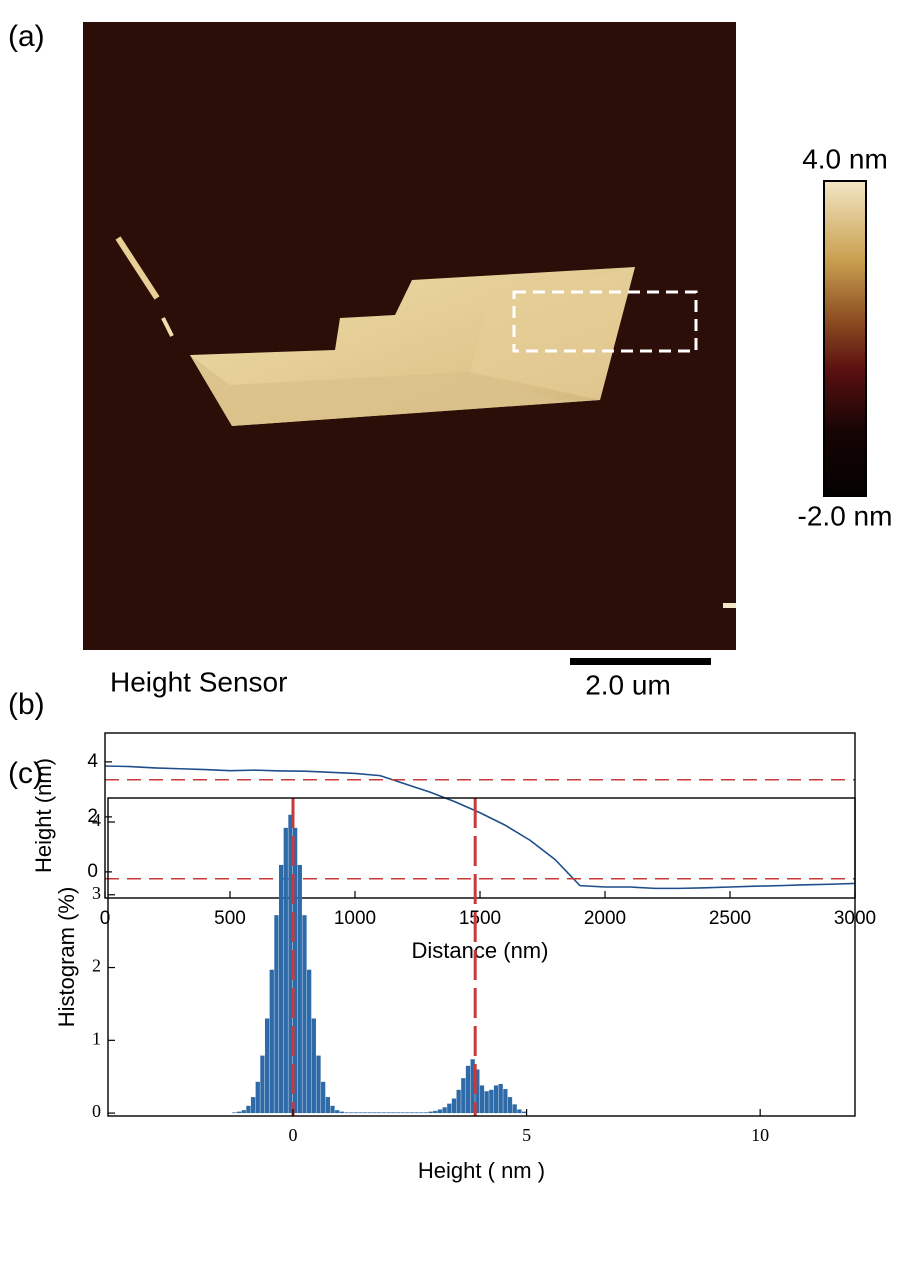 The height and width of the screenshot is (1273, 908). Describe the element at coordinates (230, 918) in the screenshot. I see `x-tick-label: 500` at that location.